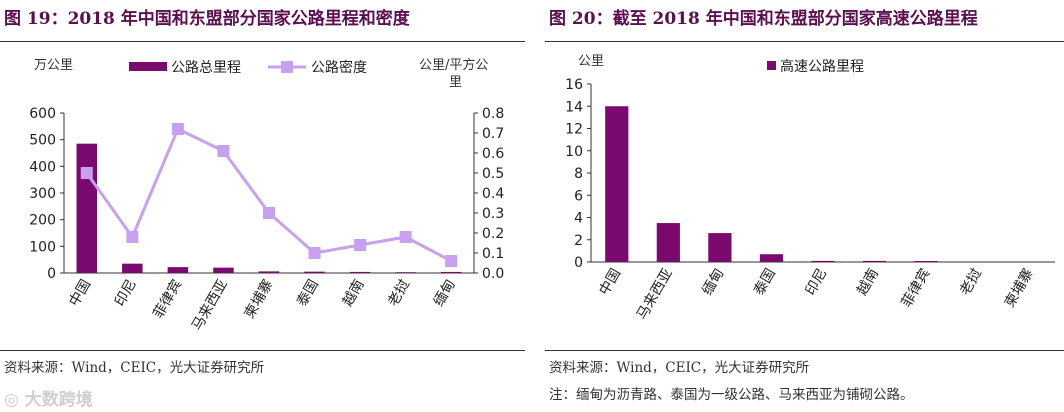 Image resolution: width=1064 pixels, height=412 pixels. What do you see at coordinates (574, 85) in the screenshot?
I see `y-tick-label: 16` at bounding box center [574, 85].